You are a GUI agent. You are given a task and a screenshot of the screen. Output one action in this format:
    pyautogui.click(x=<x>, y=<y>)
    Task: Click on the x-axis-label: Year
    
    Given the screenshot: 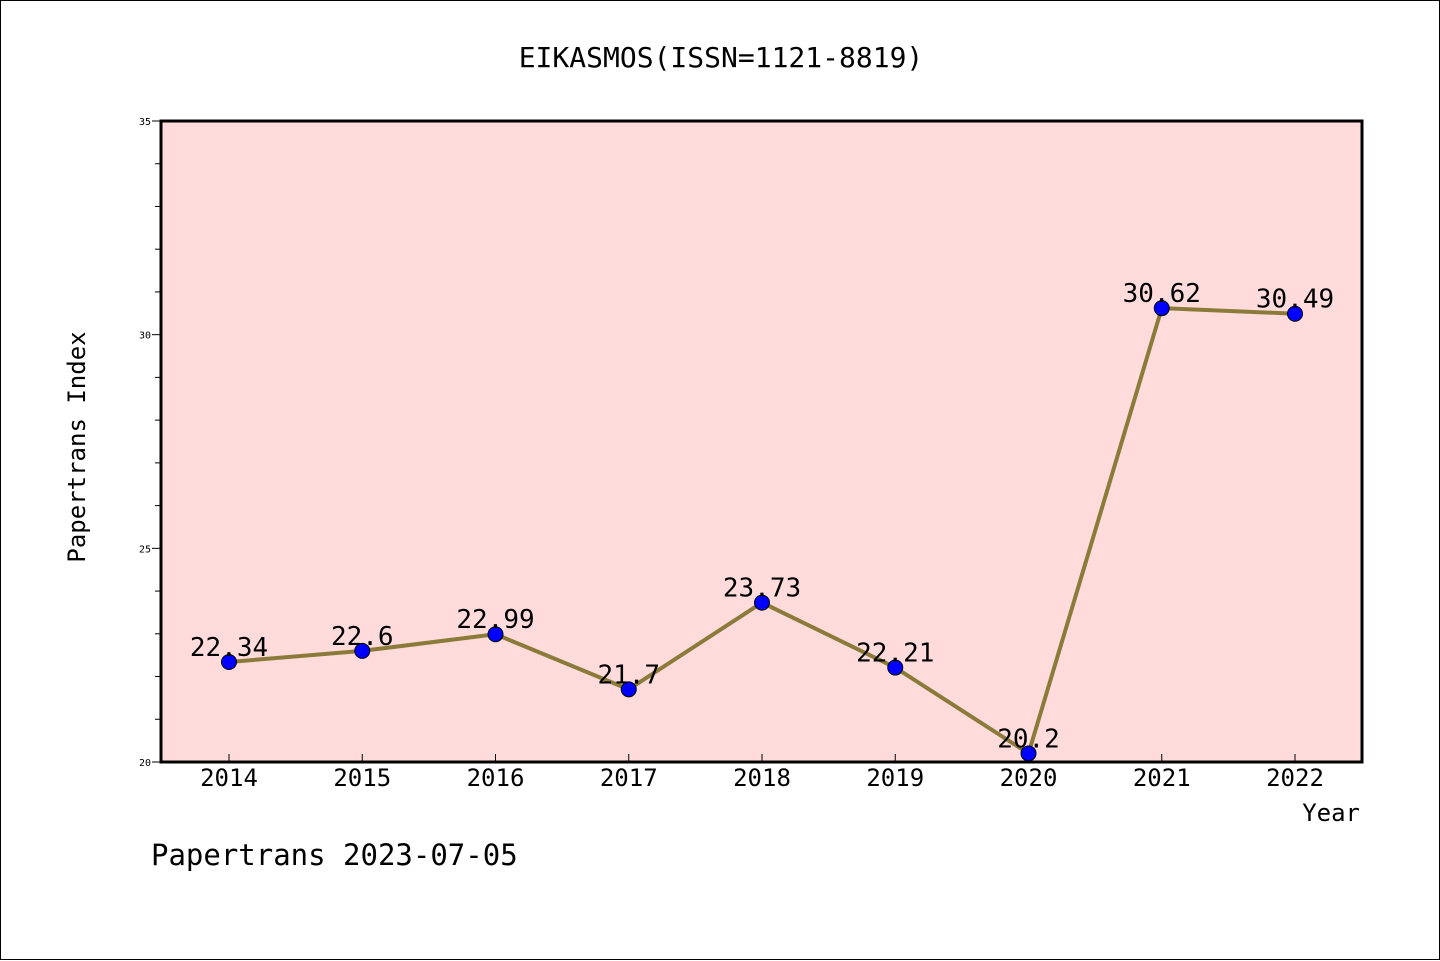 What is the action you would take?
    pyautogui.click(x=1331, y=813)
    